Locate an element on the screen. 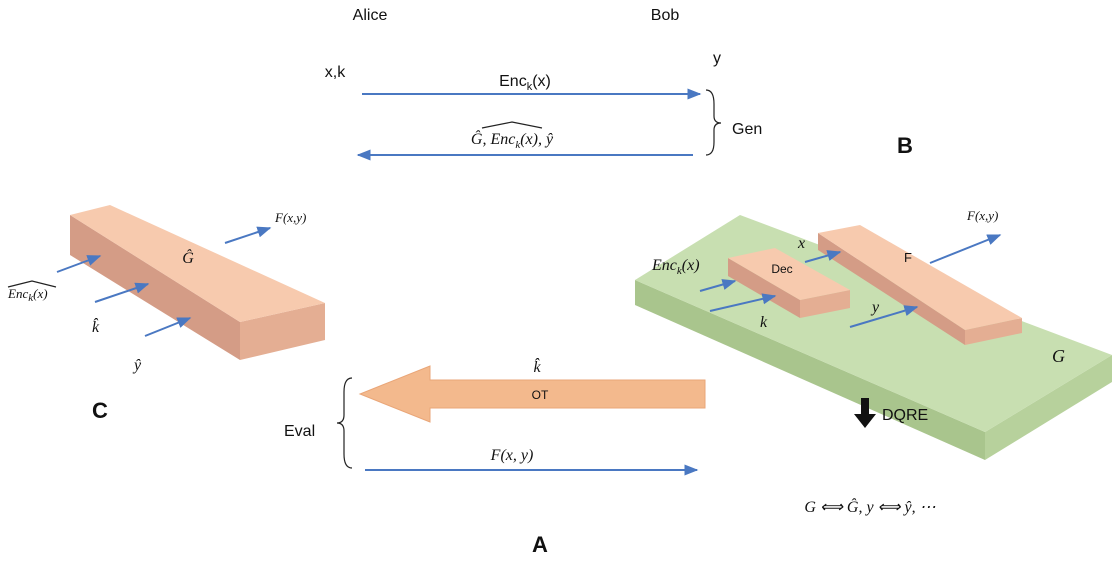 This screenshot has width=1114, height=561. input-label: k̂ is located at coordinates (96, 326).